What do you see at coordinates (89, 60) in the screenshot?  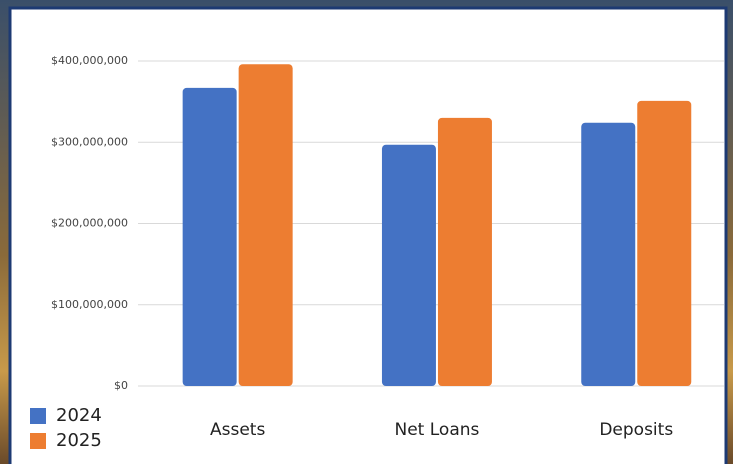 I see `y-tick-label: $400,000,000` at bounding box center [89, 60].